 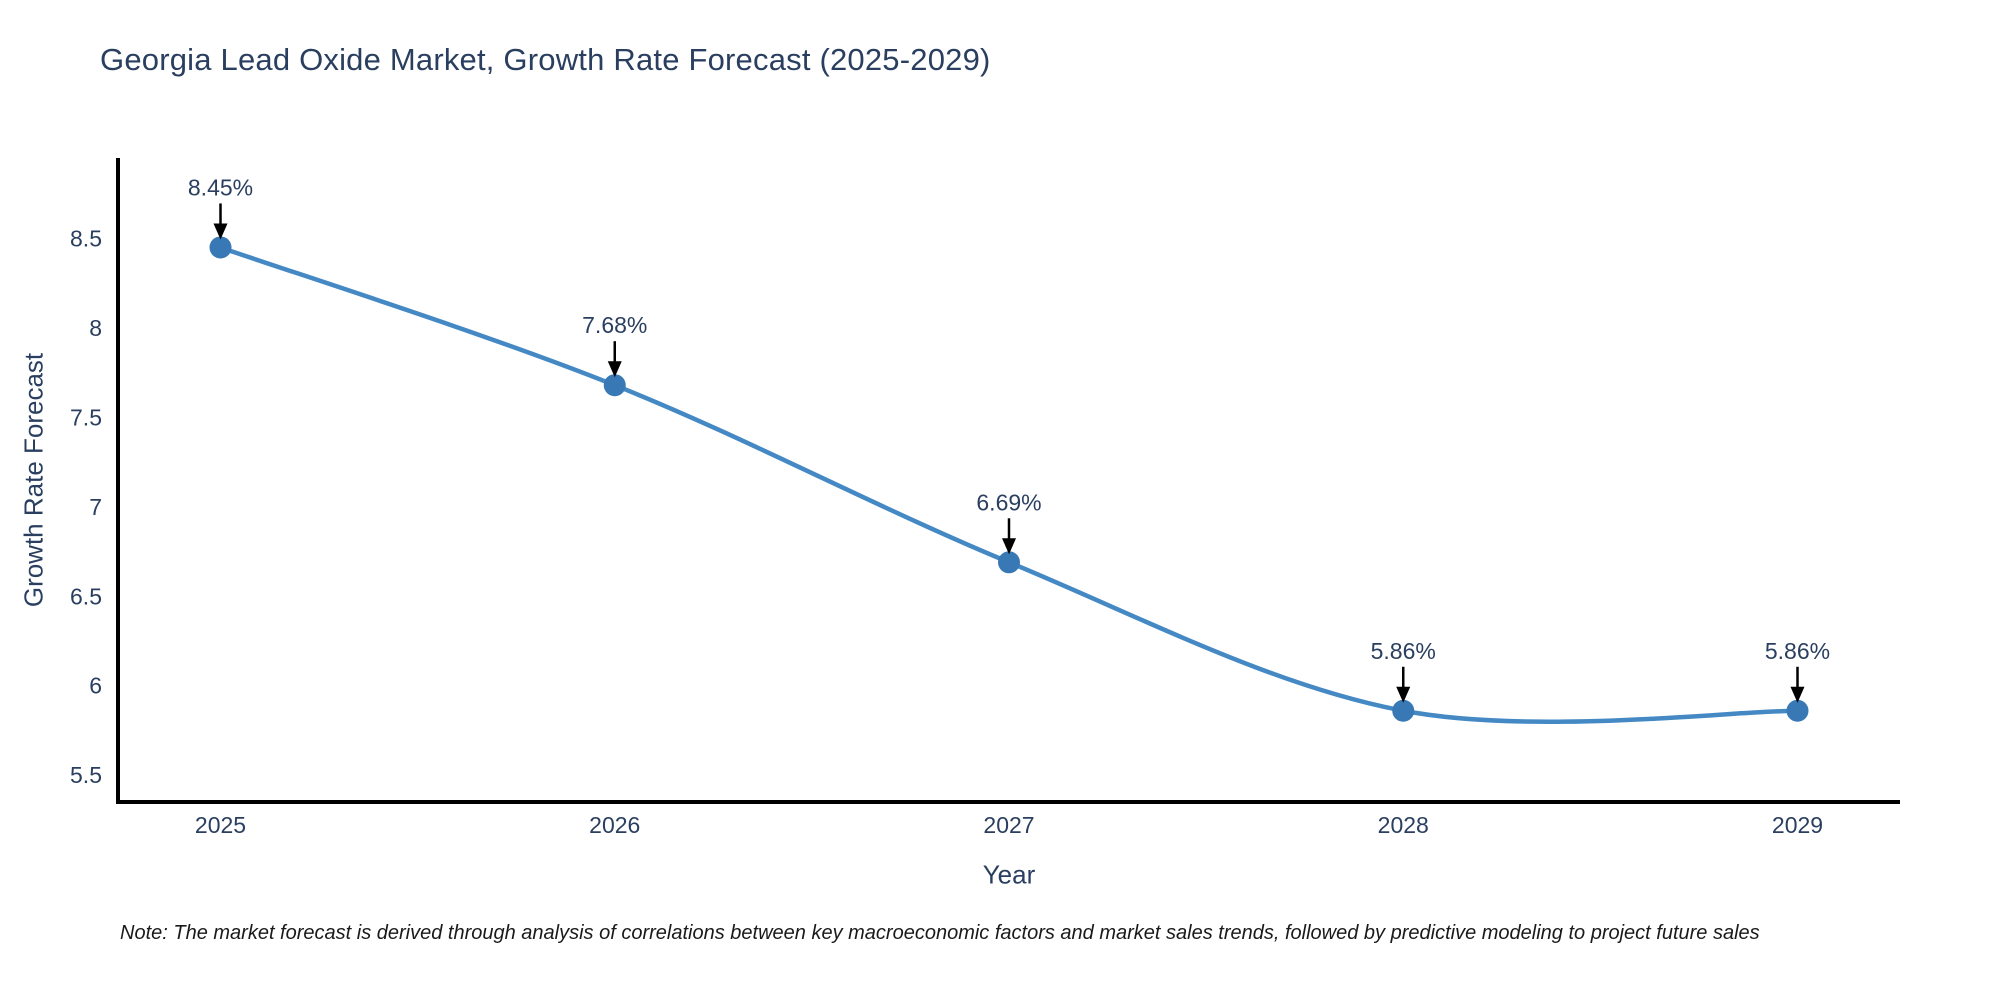 What do you see at coordinates (220, 187) in the screenshot?
I see `data-label: 8.45%` at bounding box center [220, 187].